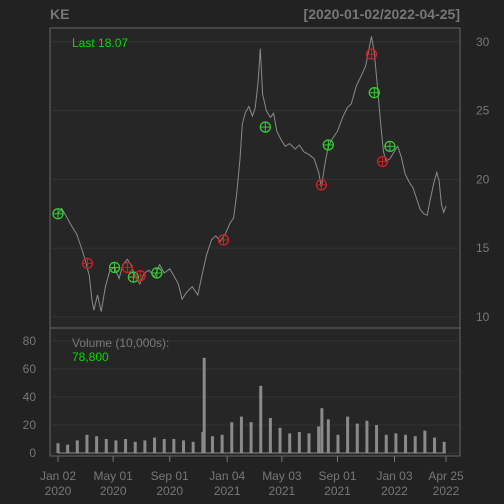  I want to click on volume-y-tick-label: 60, so click(30, 369).